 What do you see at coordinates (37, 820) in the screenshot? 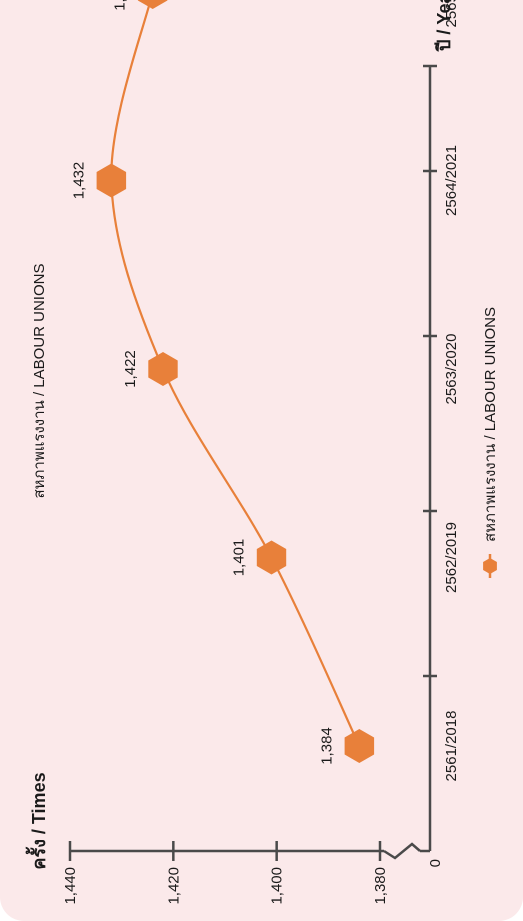
I see `y-axis-title: ครั้ง / Times` at bounding box center [37, 820].